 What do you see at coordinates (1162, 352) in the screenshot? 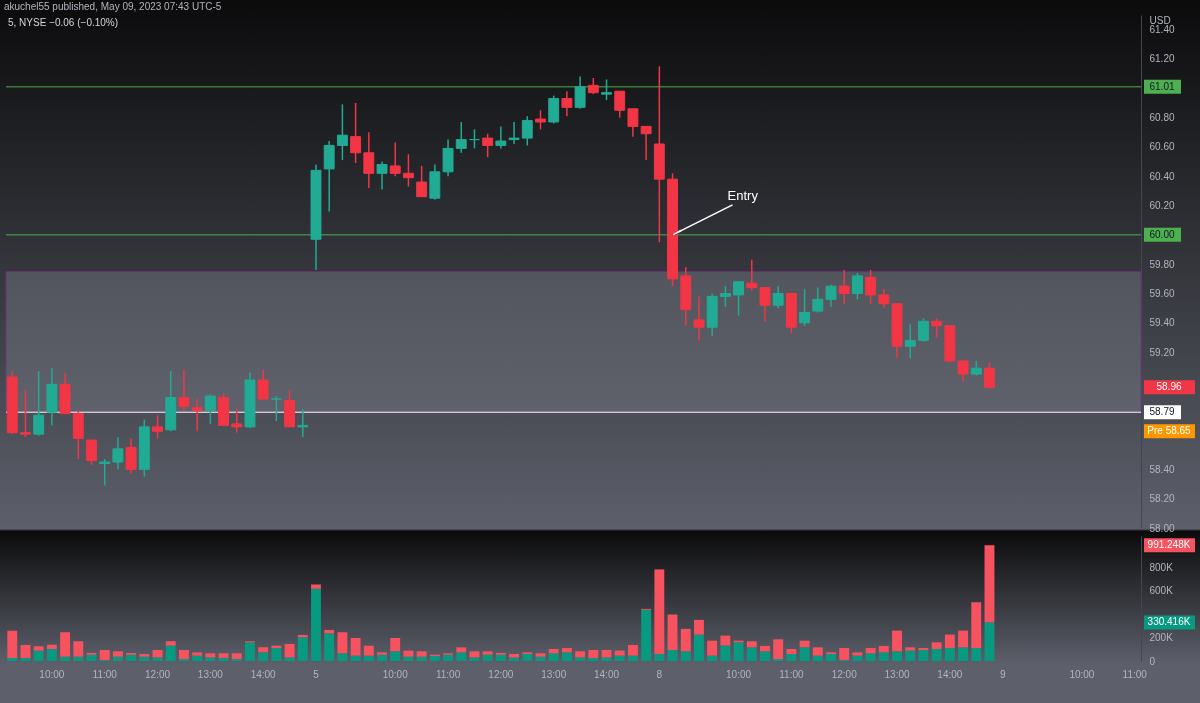
I see `y-tick-label: 59.20` at bounding box center [1162, 352].